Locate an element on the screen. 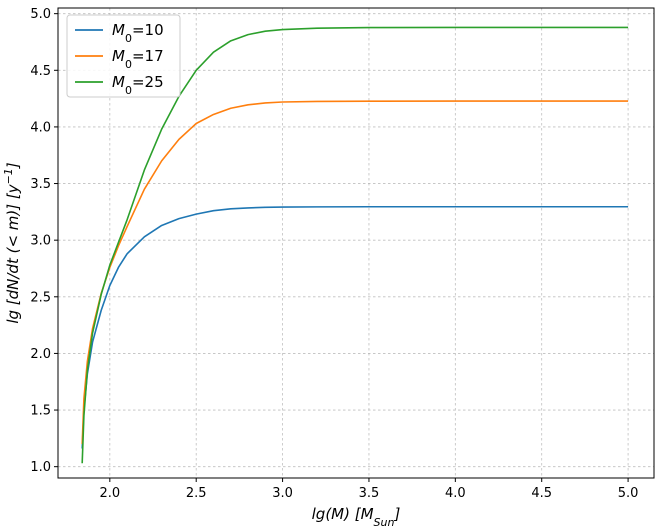 This screenshot has height=528, width=664. y-tick-label: 2.0 is located at coordinates (40, 354).